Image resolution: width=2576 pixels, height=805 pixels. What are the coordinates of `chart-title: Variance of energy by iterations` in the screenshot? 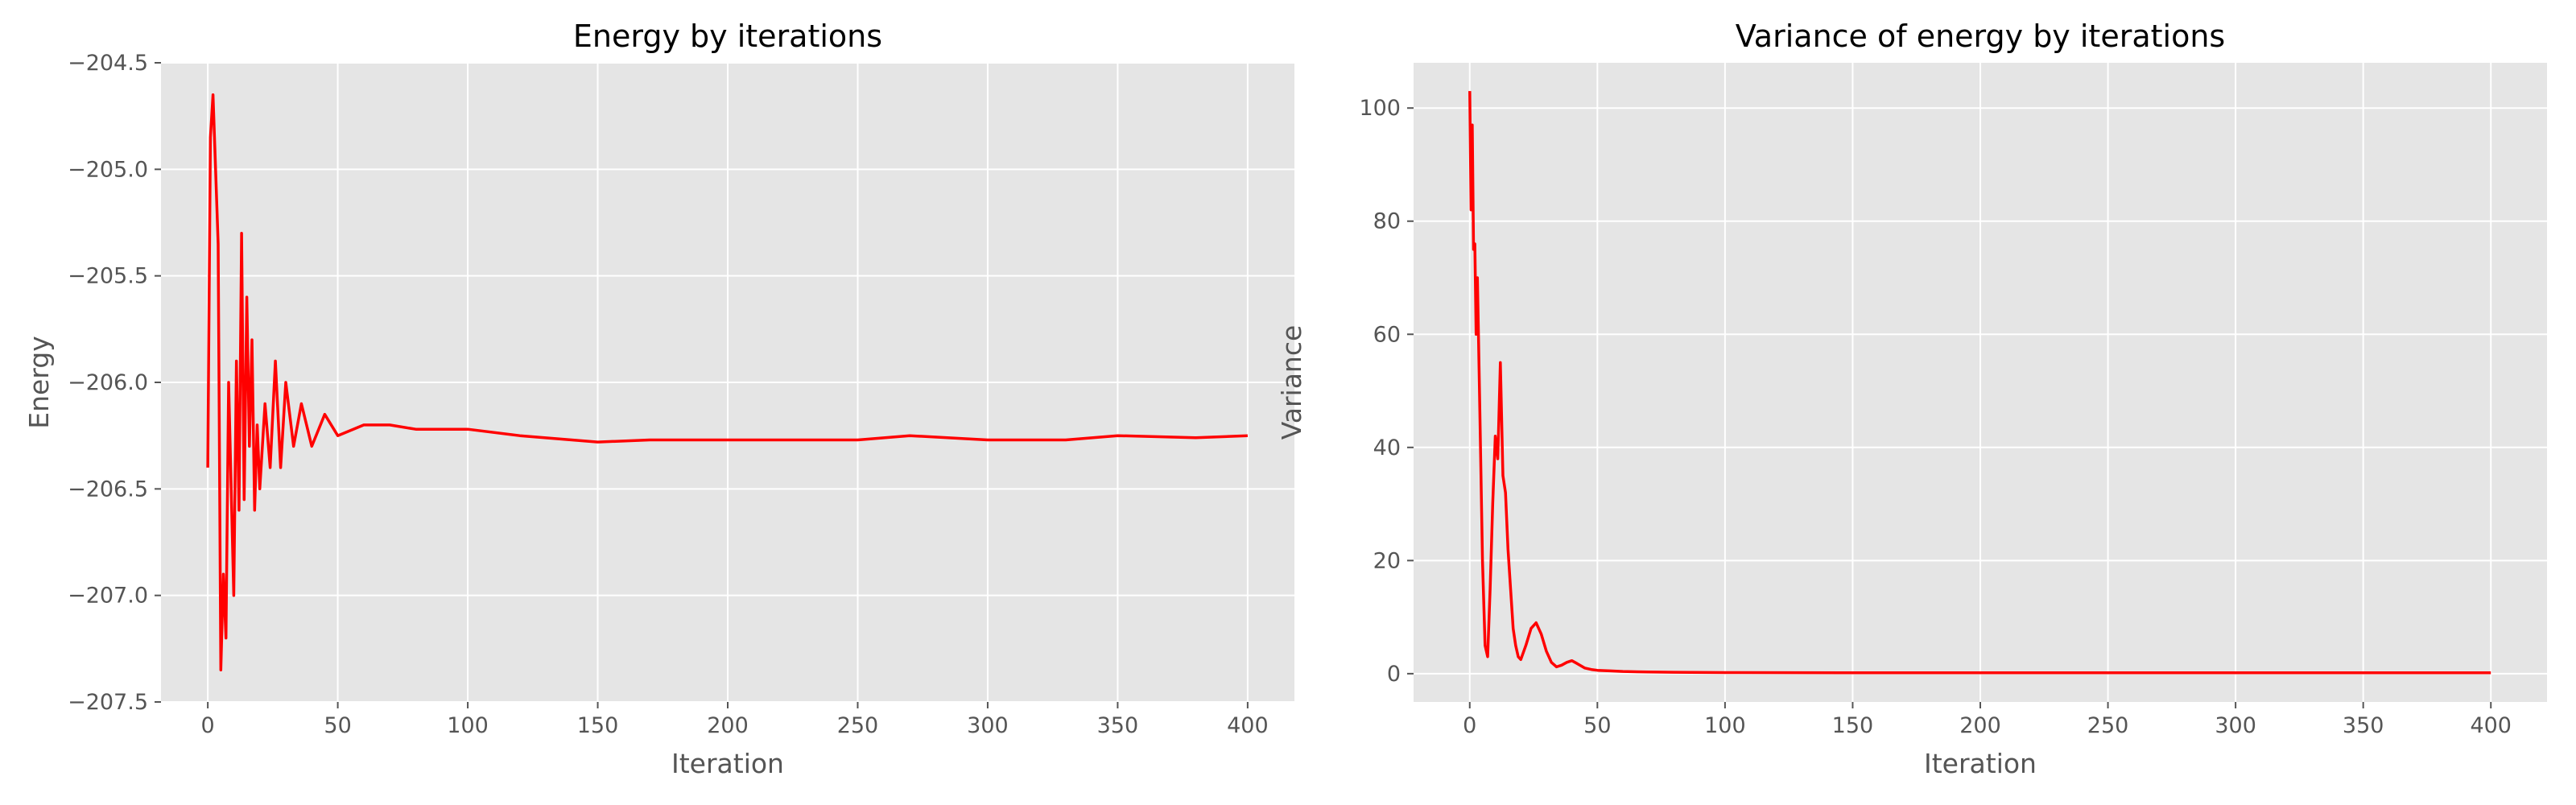 It's located at (1980, 36).